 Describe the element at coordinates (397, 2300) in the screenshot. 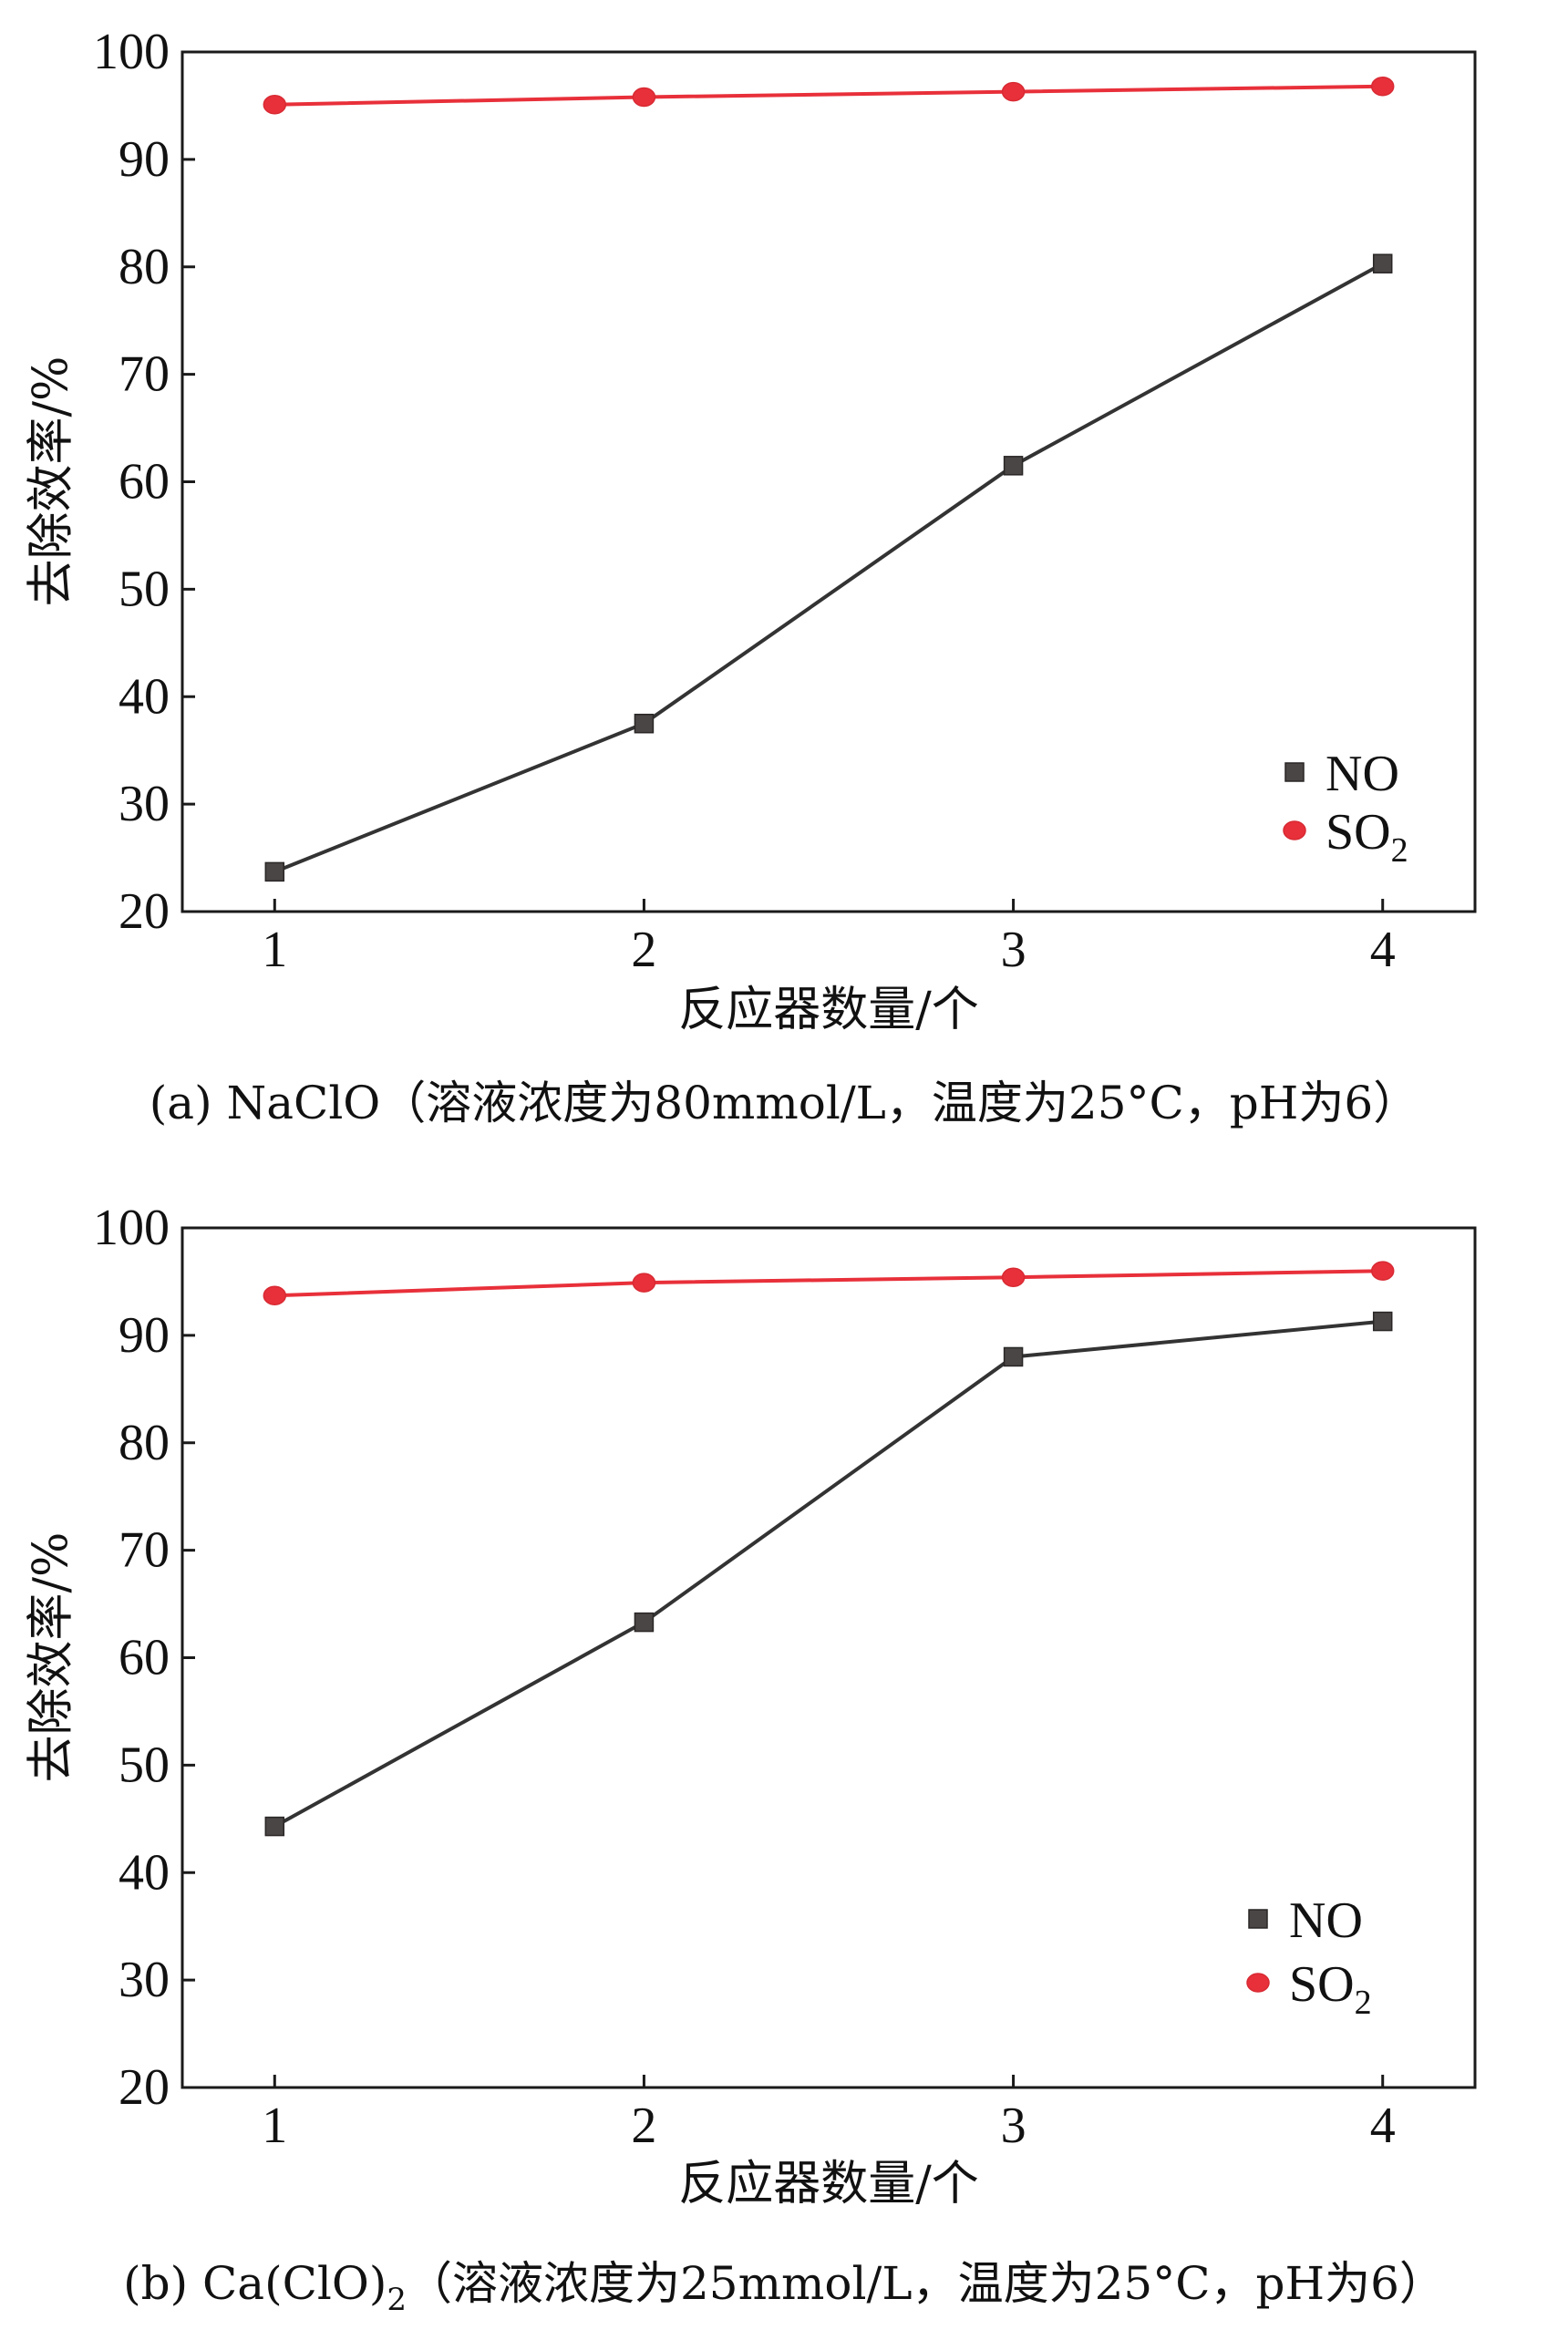

I see `caption-subscript: 2` at that location.